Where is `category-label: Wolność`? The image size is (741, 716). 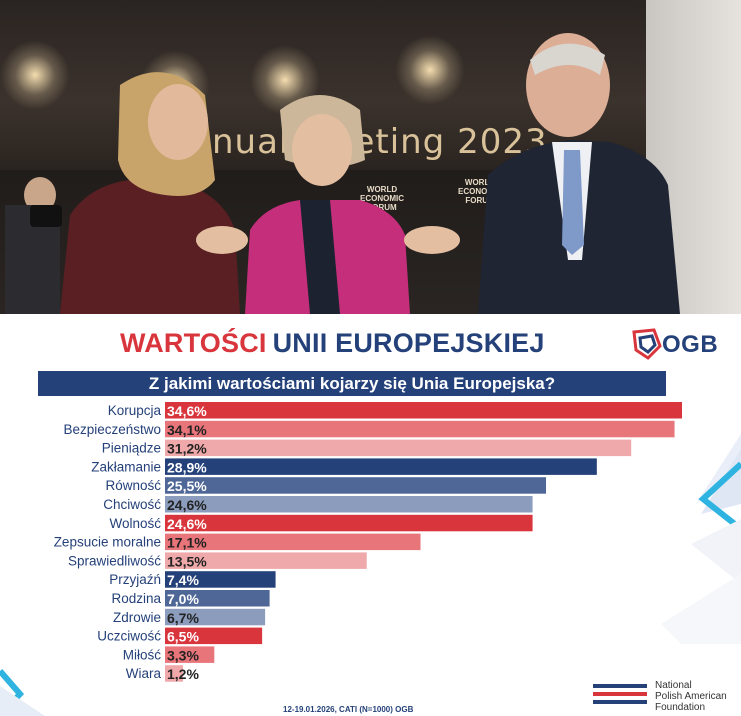
category-label: Wolność is located at coordinates (135, 523).